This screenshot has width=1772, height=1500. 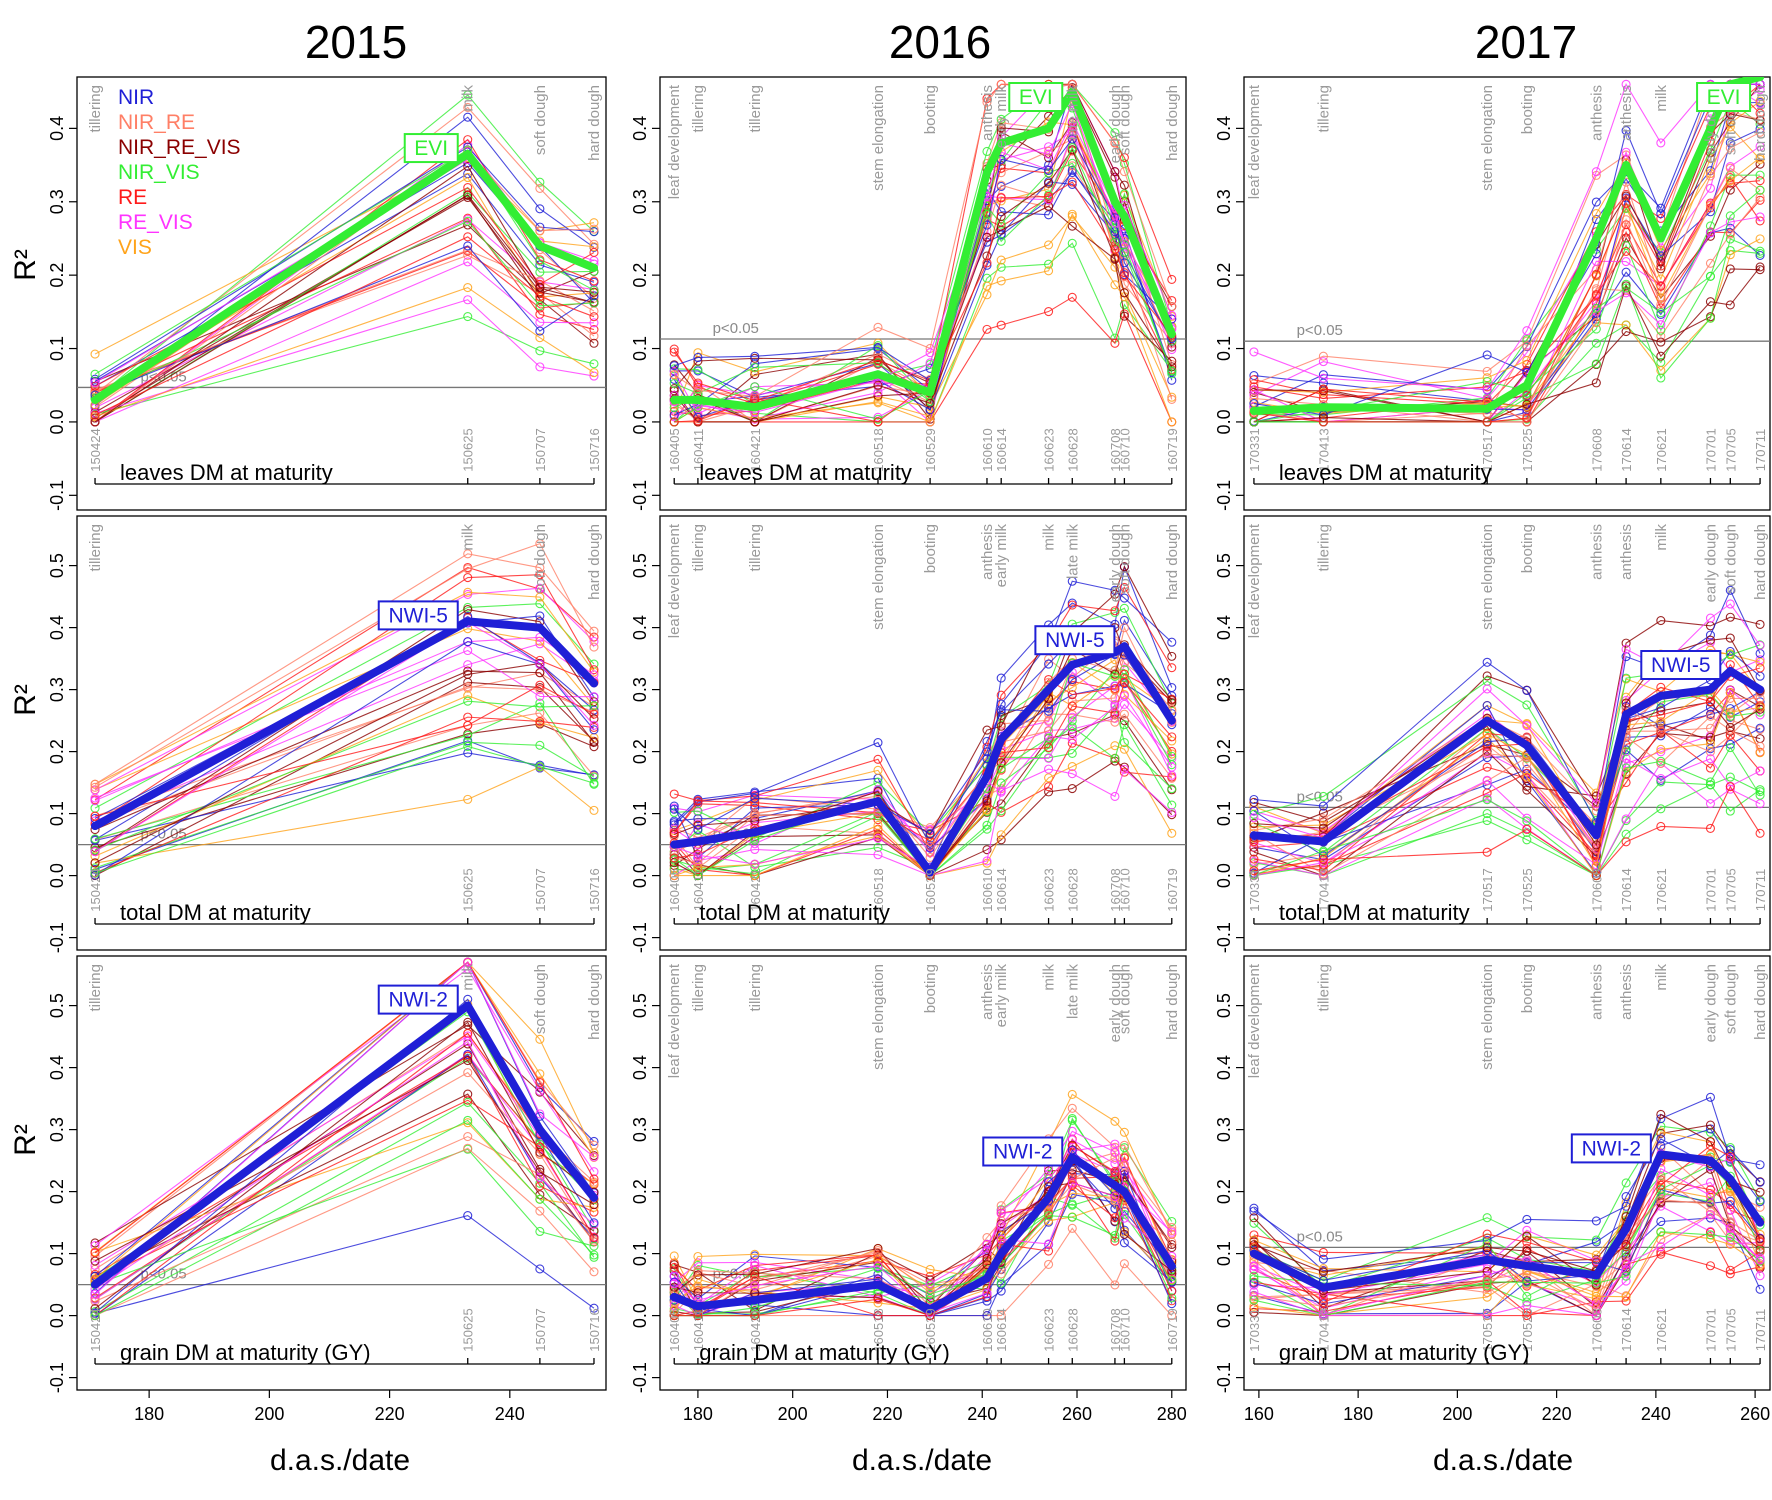 What do you see at coordinates (930, 548) in the screenshot?
I see `stage-label: booting` at bounding box center [930, 548].